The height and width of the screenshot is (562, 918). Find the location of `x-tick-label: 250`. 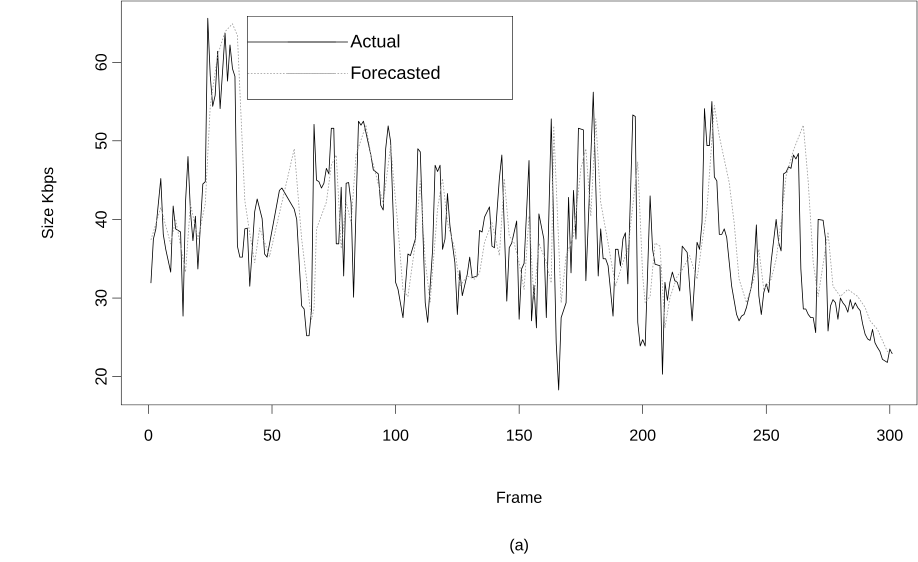

x-tick-label: 250 is located at coordinates (766, 435).